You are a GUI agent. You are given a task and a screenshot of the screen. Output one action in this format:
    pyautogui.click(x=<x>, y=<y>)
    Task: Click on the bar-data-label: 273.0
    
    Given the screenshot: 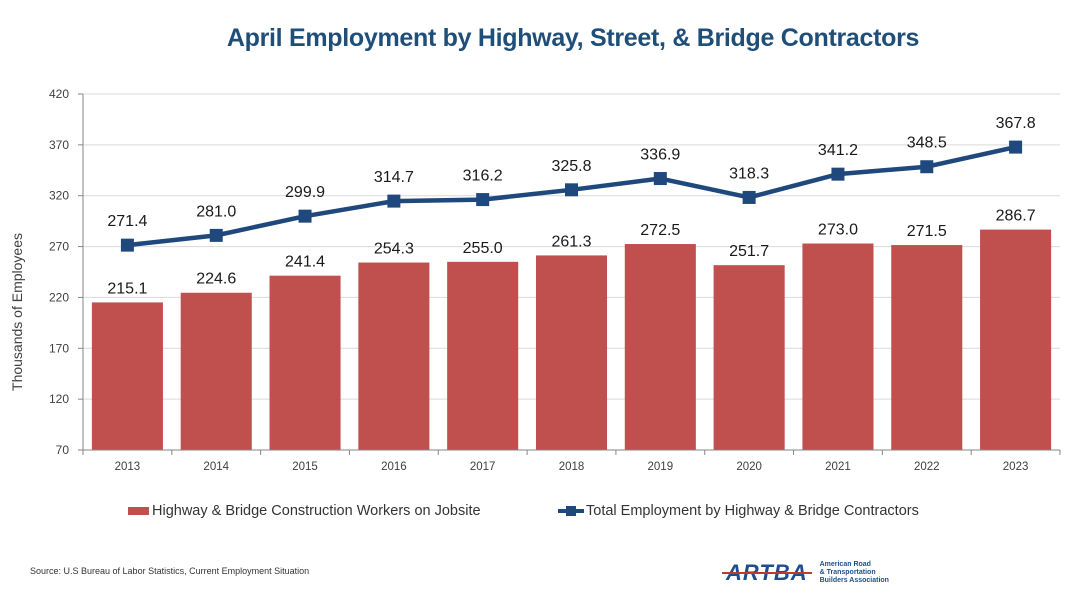 What is the action you would take?
    pyautogui.click(x=838, y=230)
    